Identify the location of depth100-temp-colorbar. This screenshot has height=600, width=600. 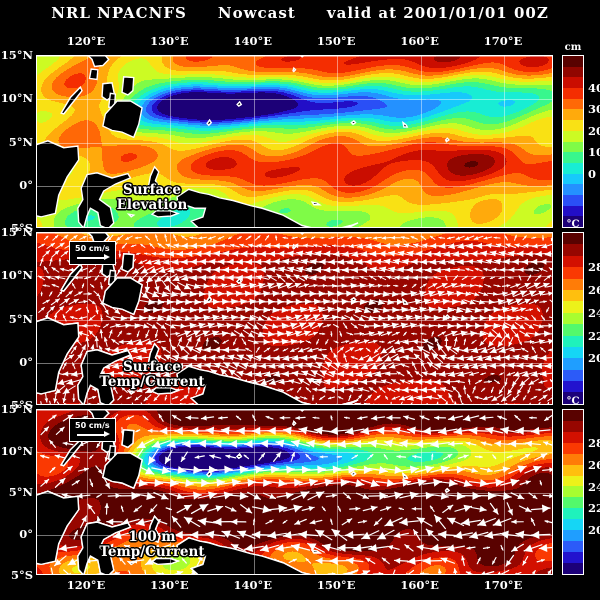
(573, 492).